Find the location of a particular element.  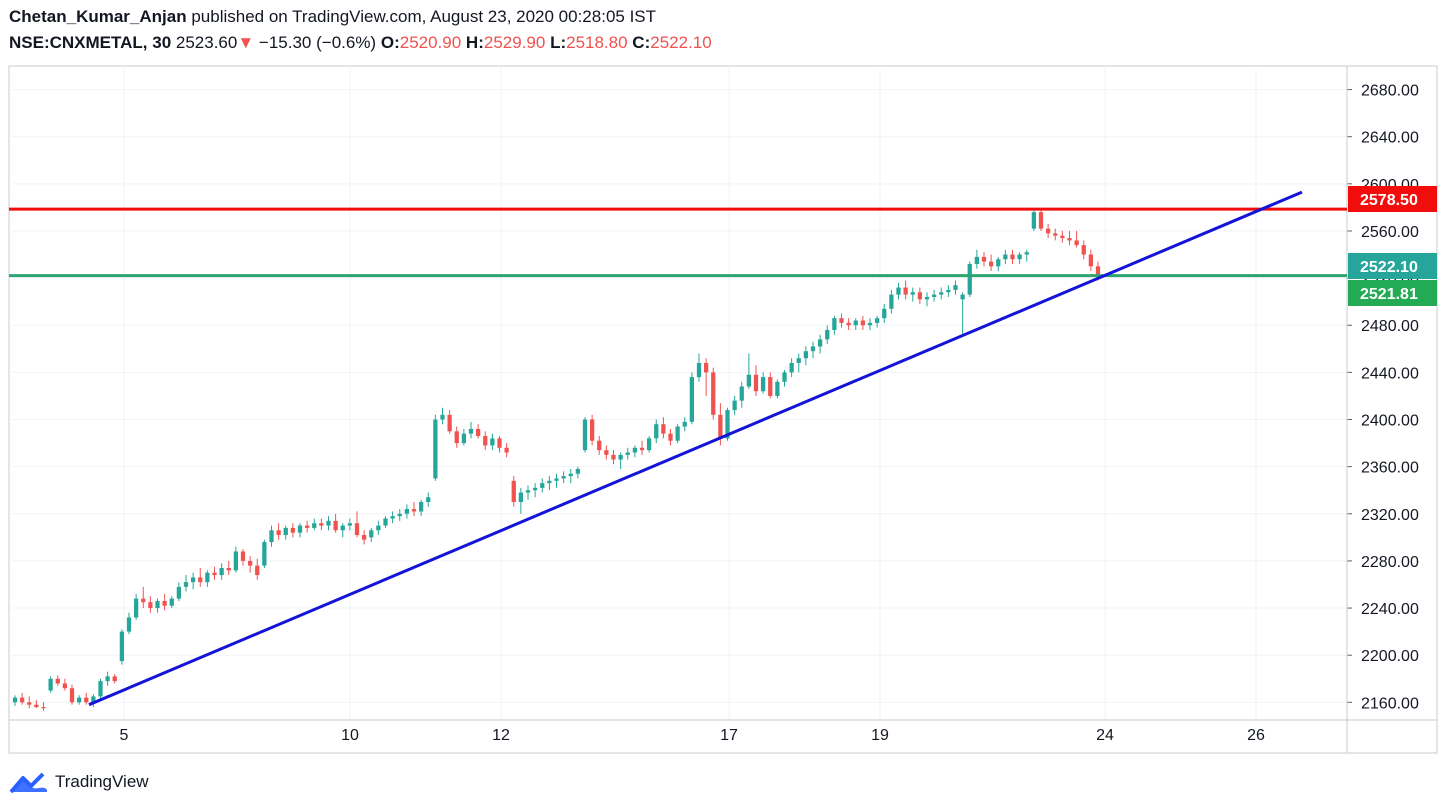

y-tick-label: 2560.00 is located at coordinates (1390, 232).